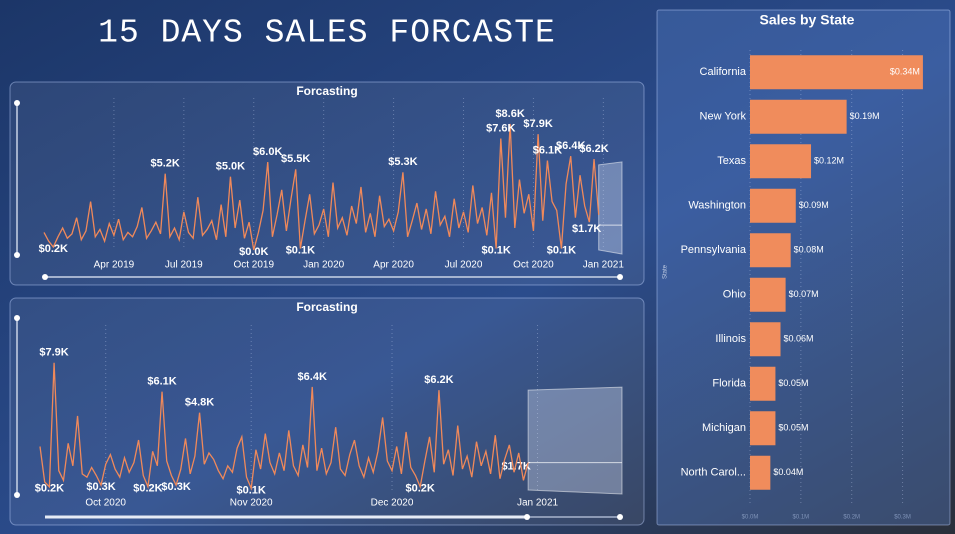  Describe the element at coordinates (814, 205) in the screenshot. I see `data-label: $0.09M` at that location.